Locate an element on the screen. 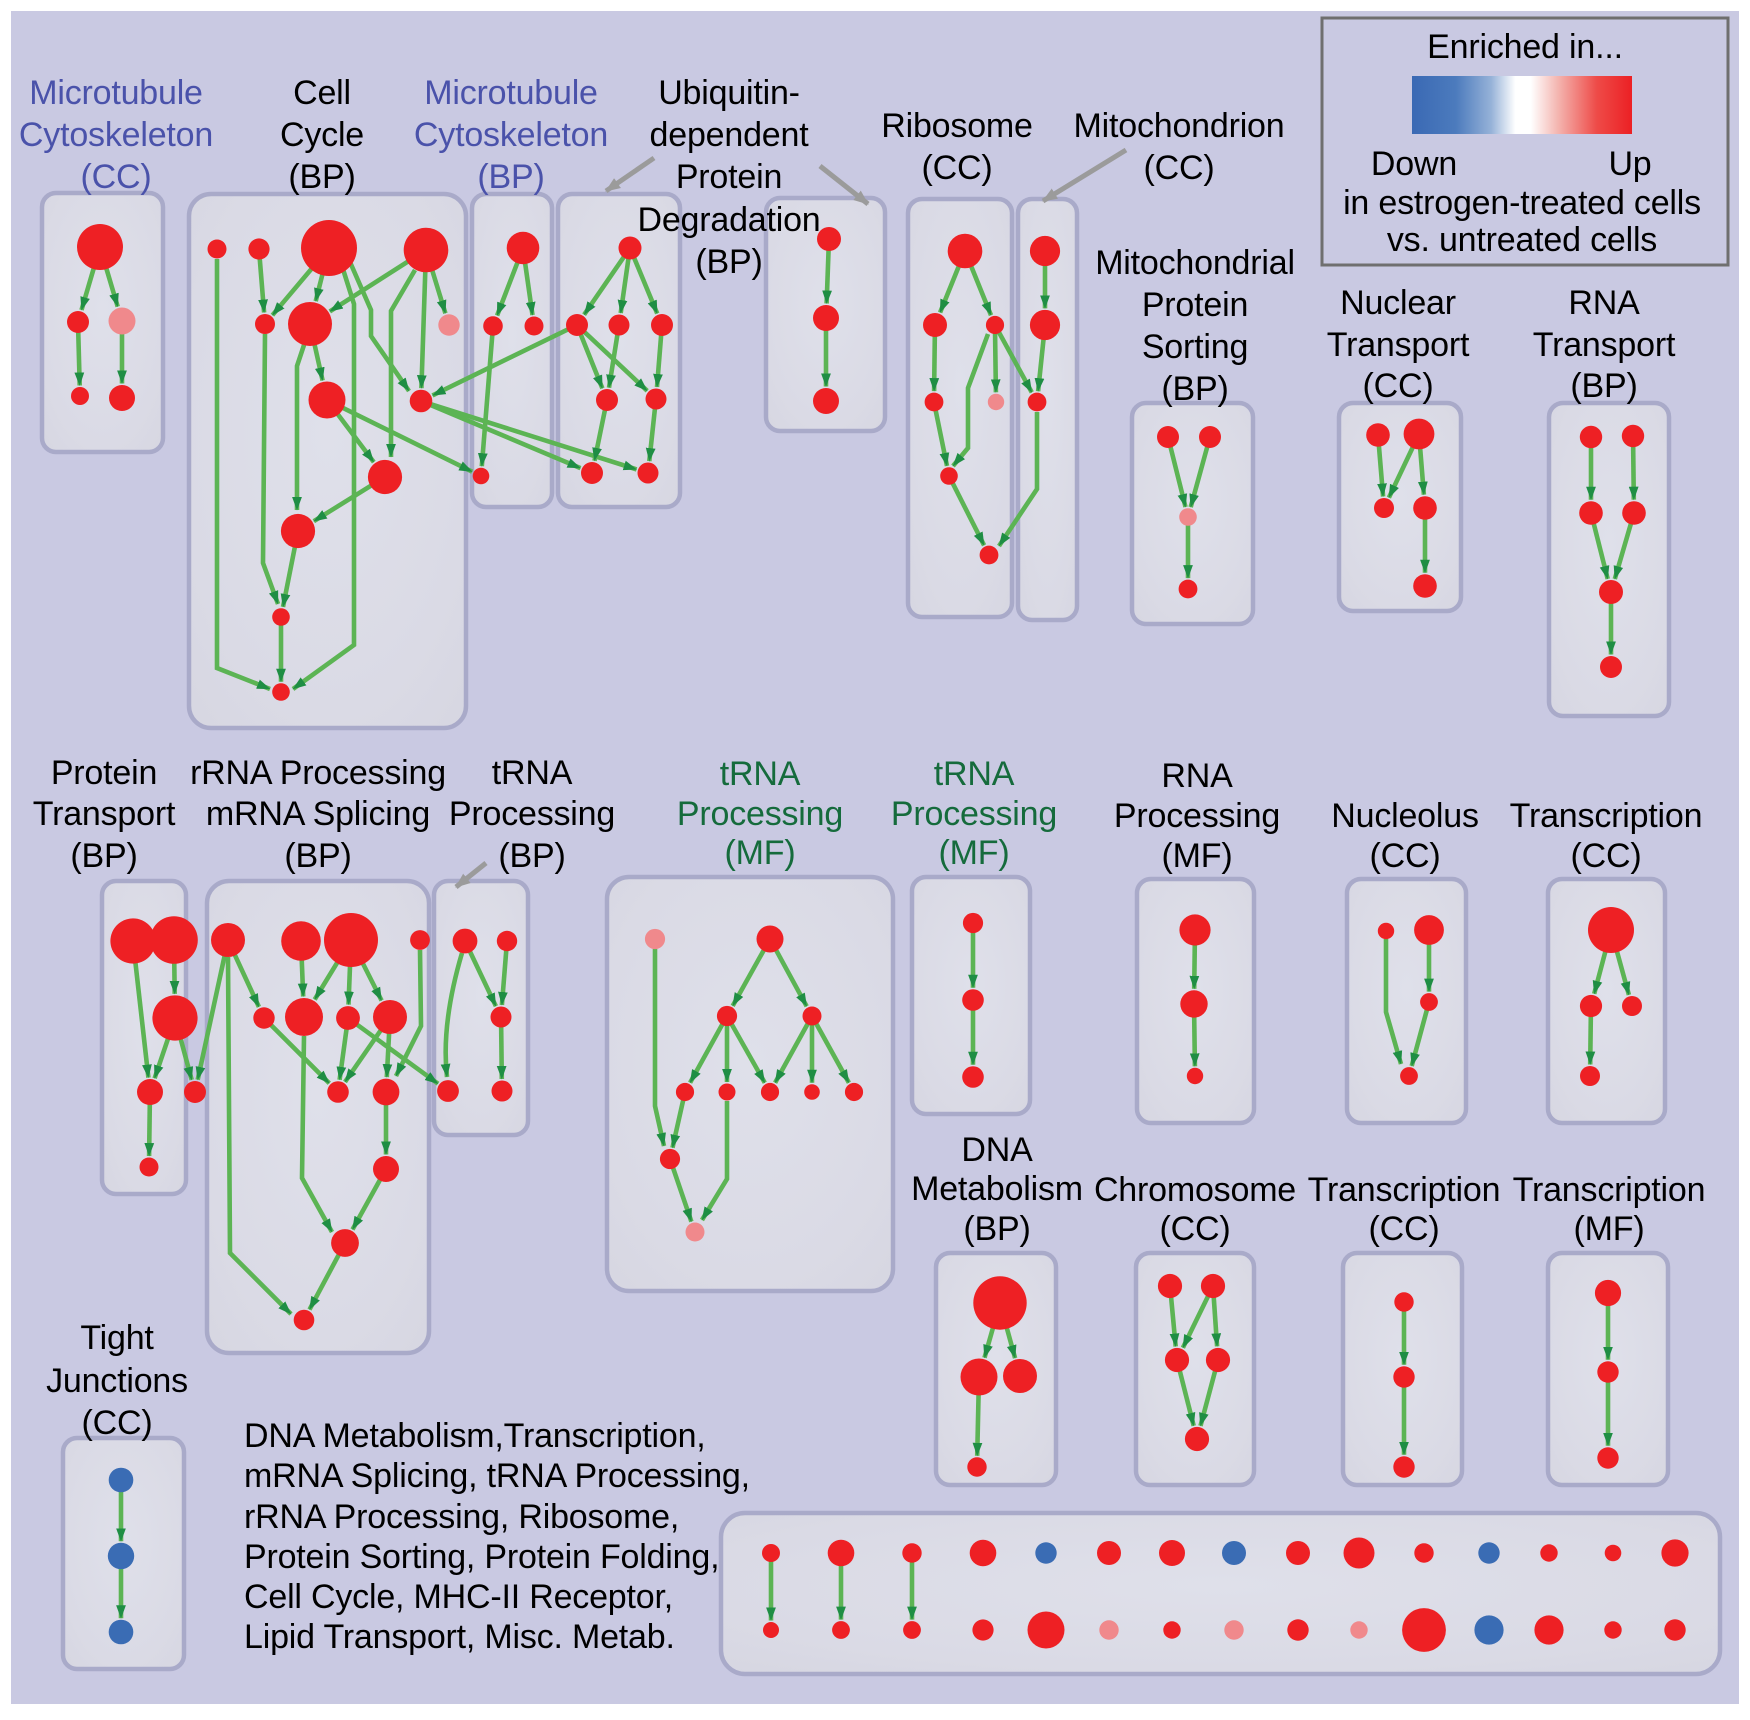  svg-text: Sorting is located at coordinates (1195, 347).